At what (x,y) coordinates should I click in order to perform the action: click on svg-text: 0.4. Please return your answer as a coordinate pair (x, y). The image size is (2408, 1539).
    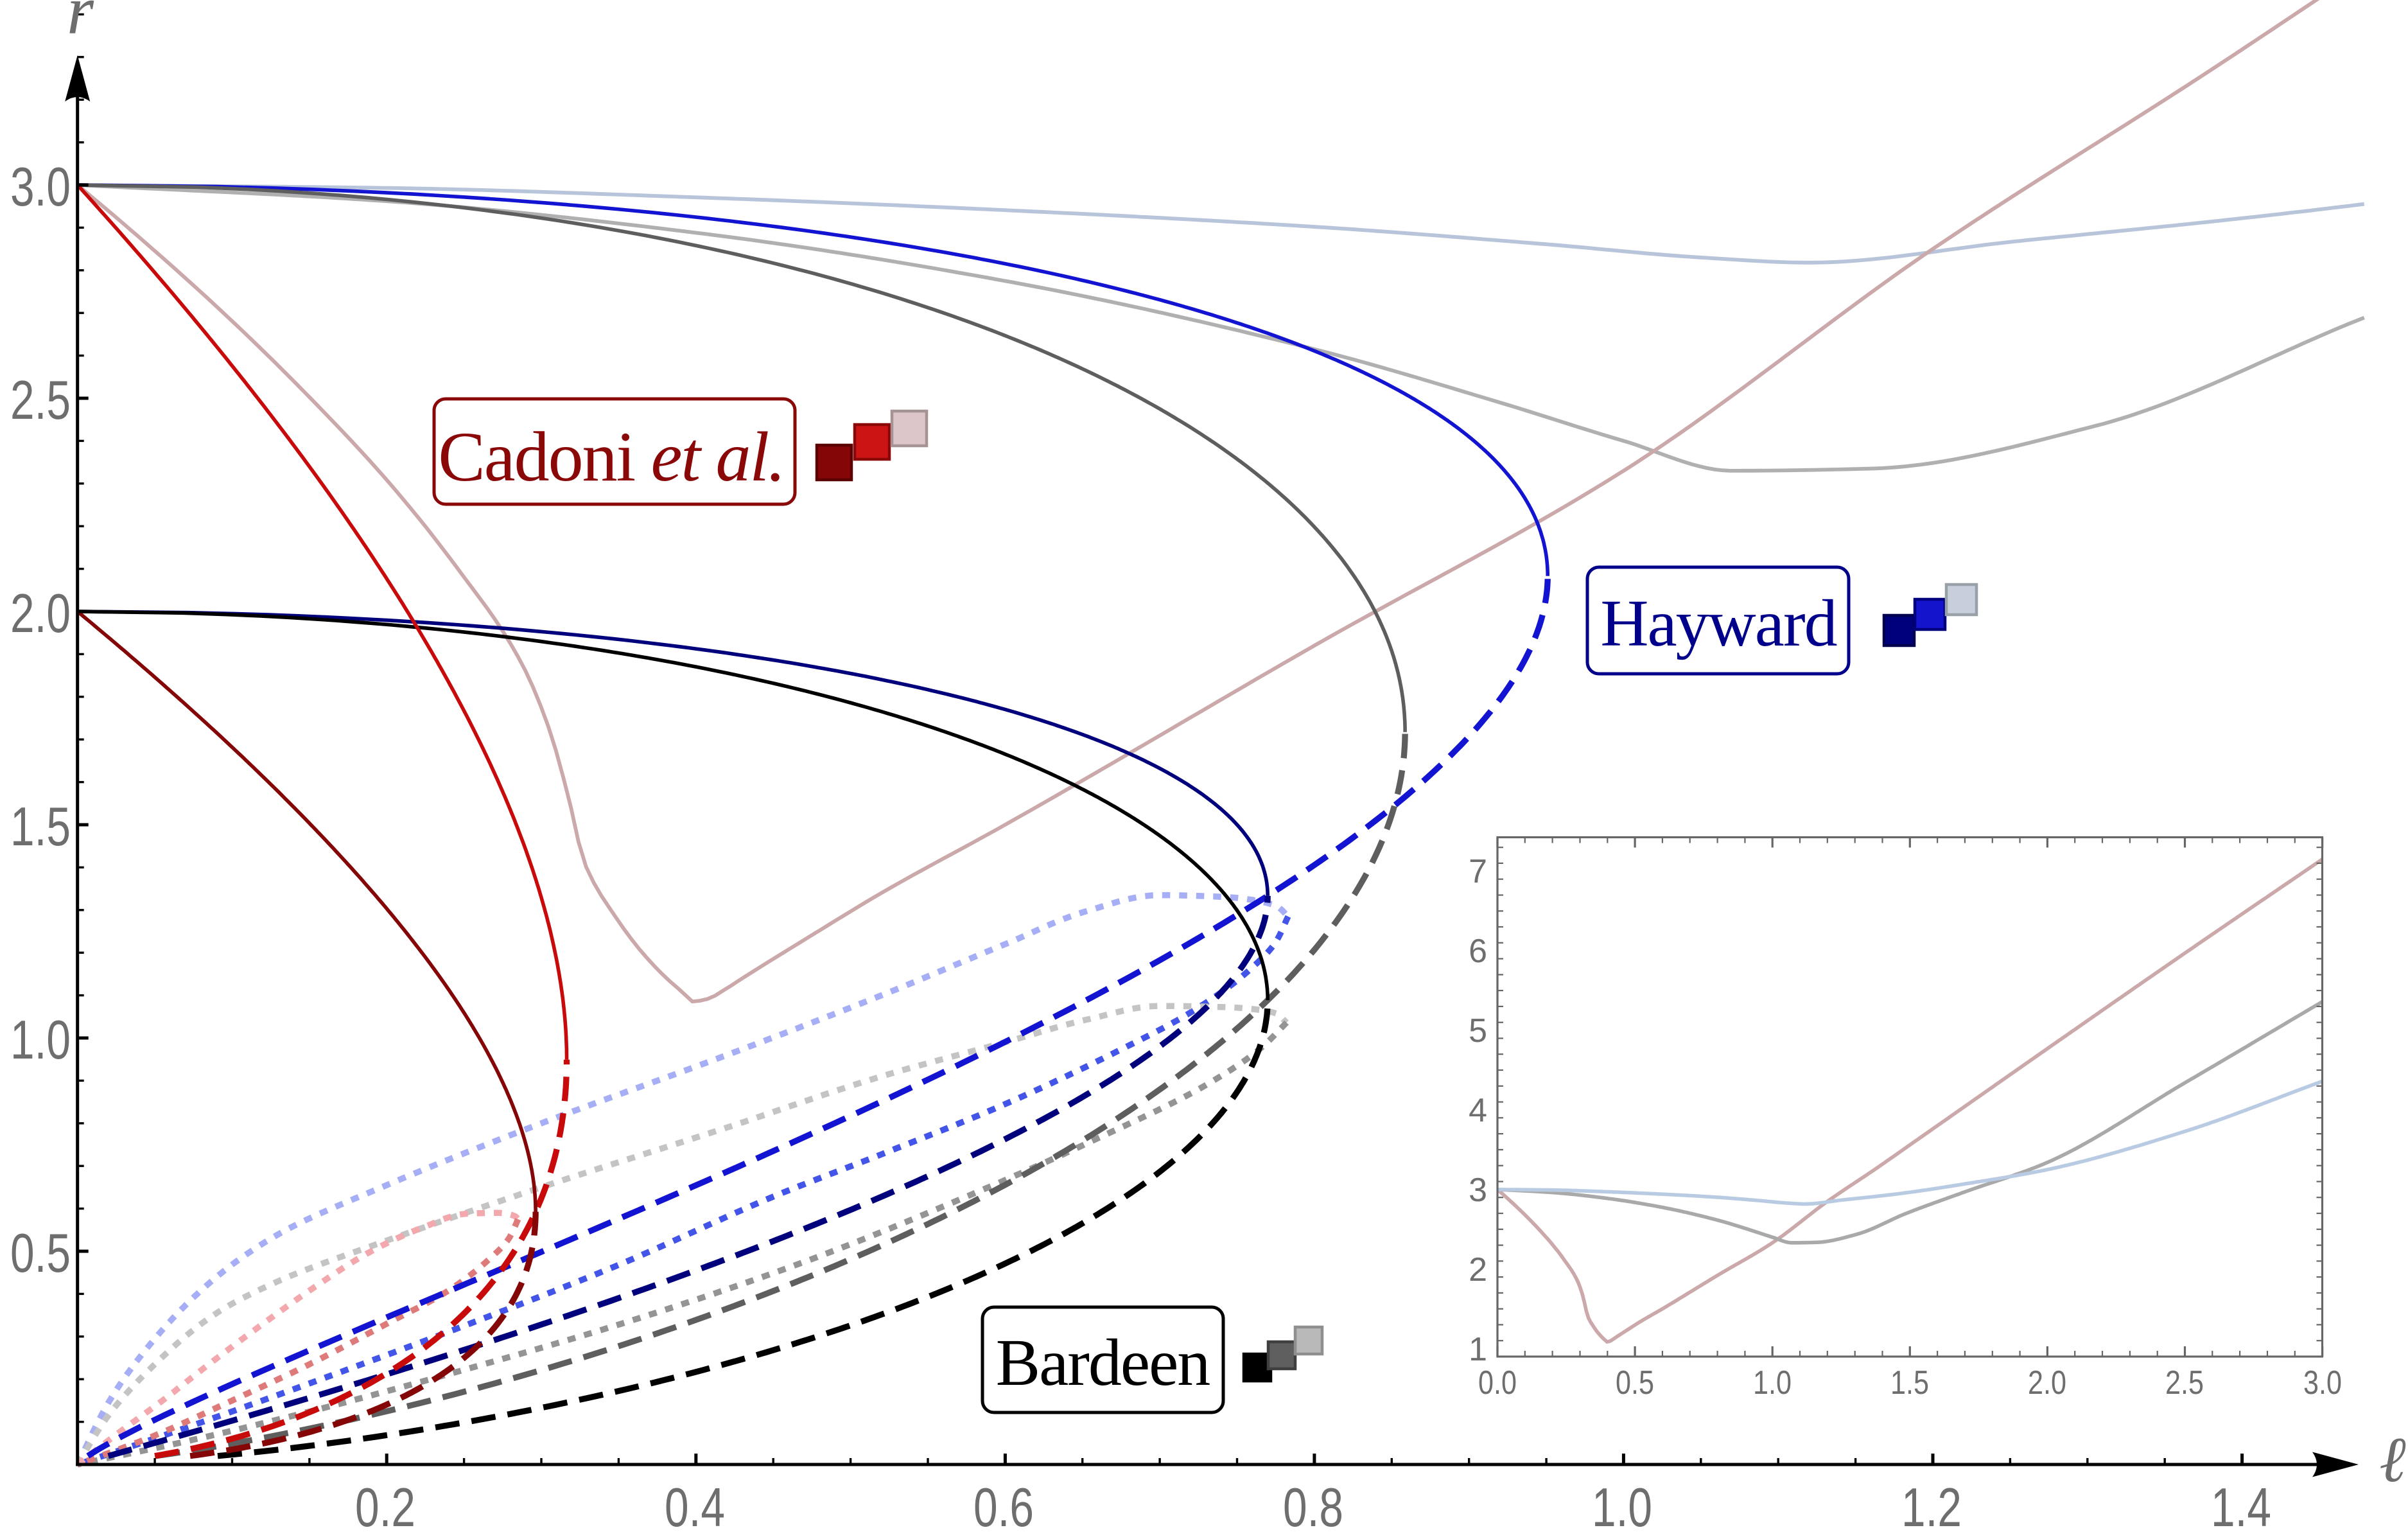
    Looking at the image, I should click on (695, 1506).